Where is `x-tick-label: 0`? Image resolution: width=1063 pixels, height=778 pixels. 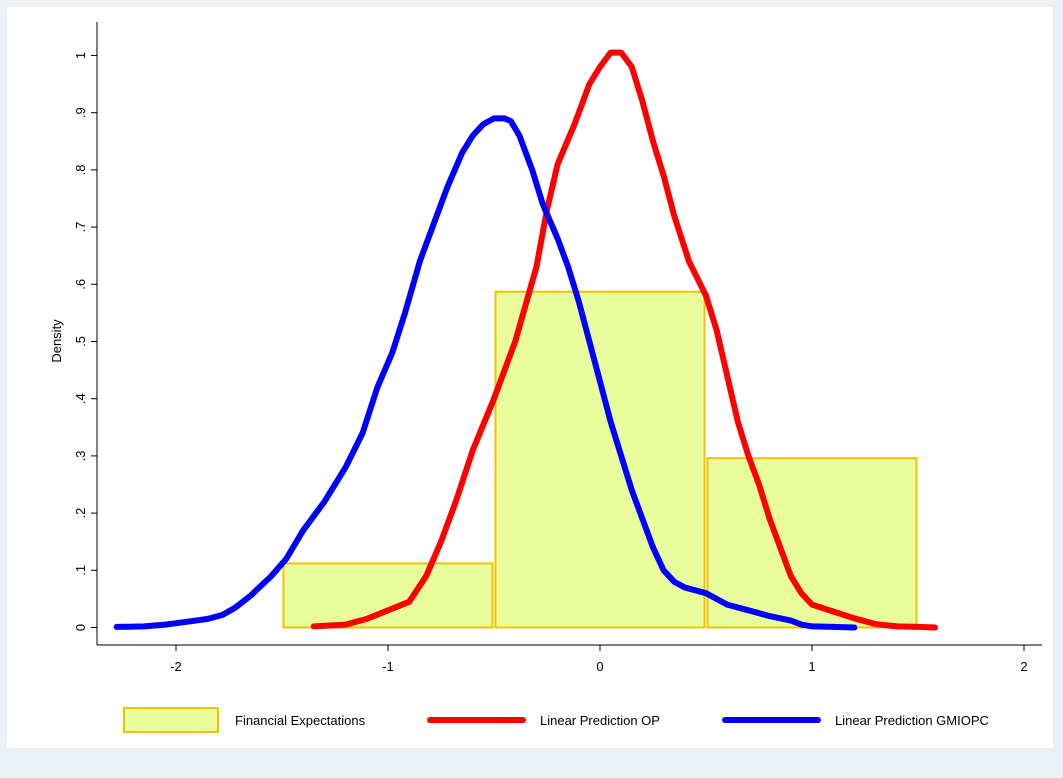
x-tick-label: 0 is located at coordinates (599, 666).